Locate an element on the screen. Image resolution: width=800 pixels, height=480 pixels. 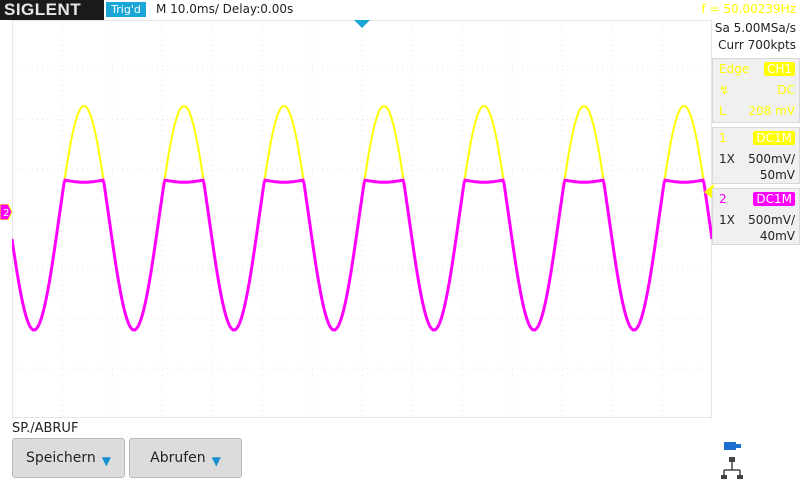
save-button: Speichern ▼ is located at coordinates (68, 458).